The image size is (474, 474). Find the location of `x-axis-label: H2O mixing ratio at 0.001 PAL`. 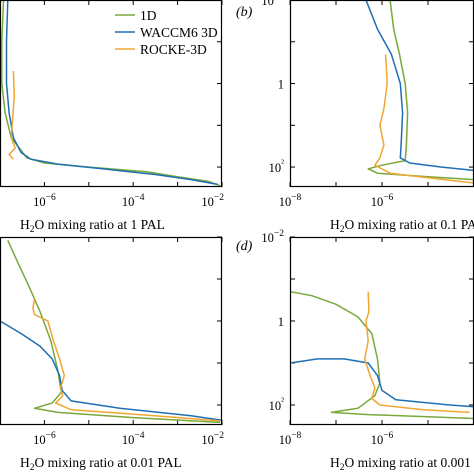

x-axis-label: H2O mixing ratio at 0.001 PAL is located at coordinates (402, 464).